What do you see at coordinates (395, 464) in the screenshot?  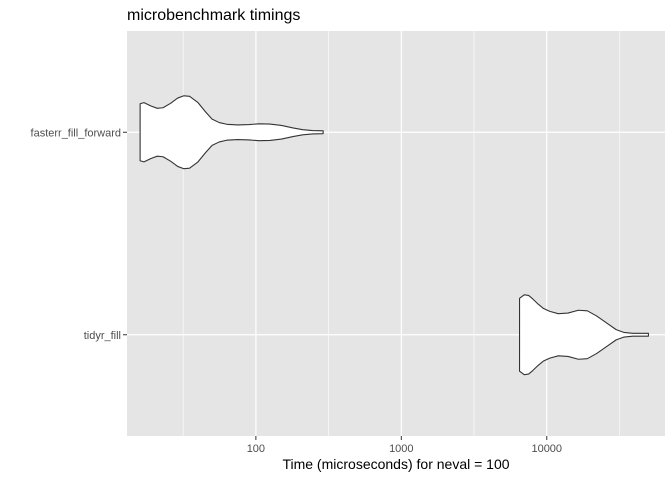 I see `x-axis-title: Time (microseconds) for neval = 100` at bounding box center [395, 464].